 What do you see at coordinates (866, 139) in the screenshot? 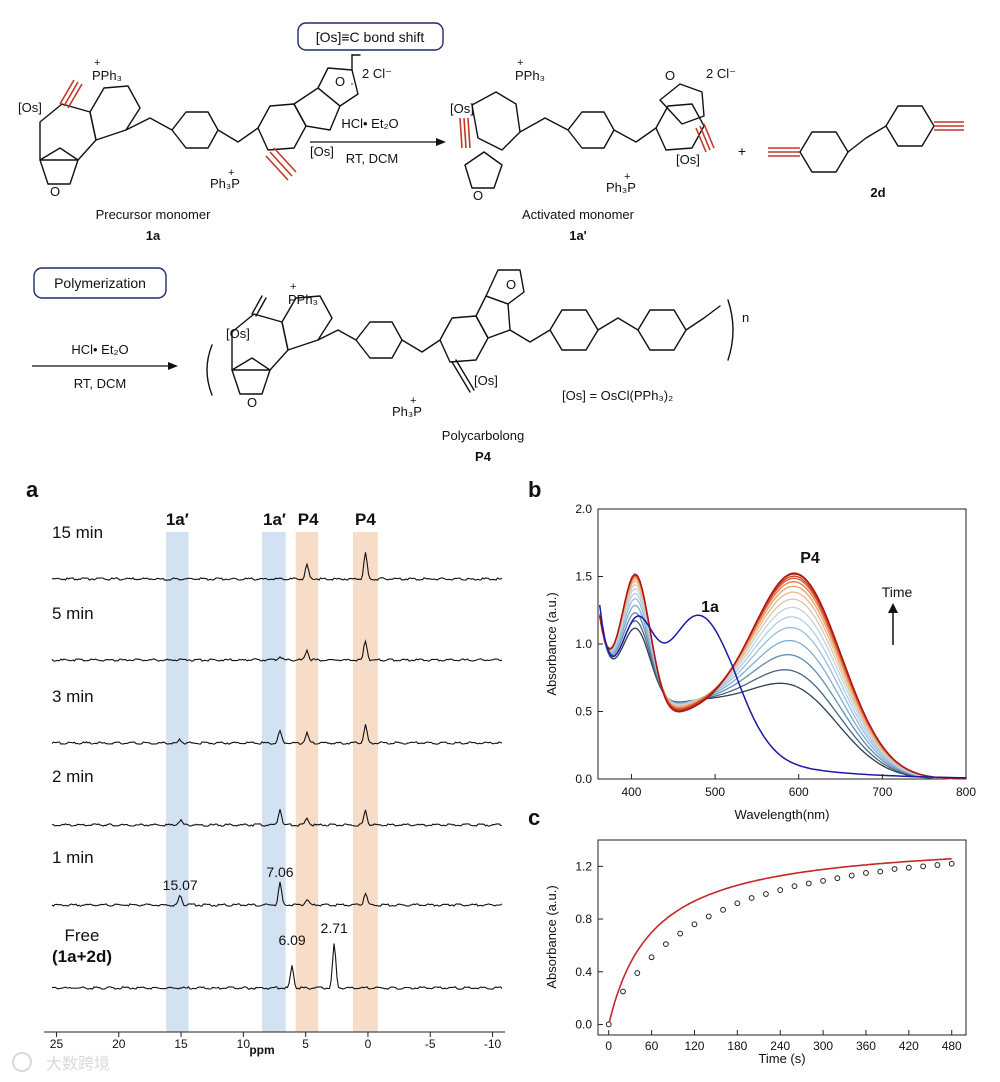
I see `linker-structure` at bounding box center [866, 139].